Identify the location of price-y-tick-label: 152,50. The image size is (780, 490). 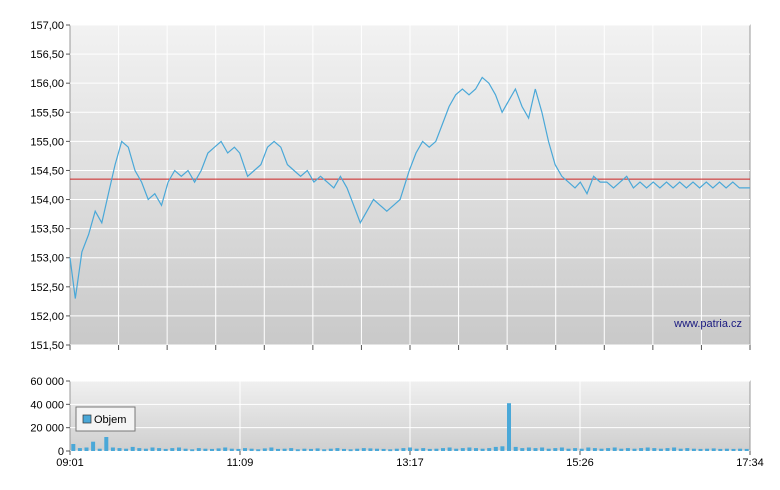
(47, 288).